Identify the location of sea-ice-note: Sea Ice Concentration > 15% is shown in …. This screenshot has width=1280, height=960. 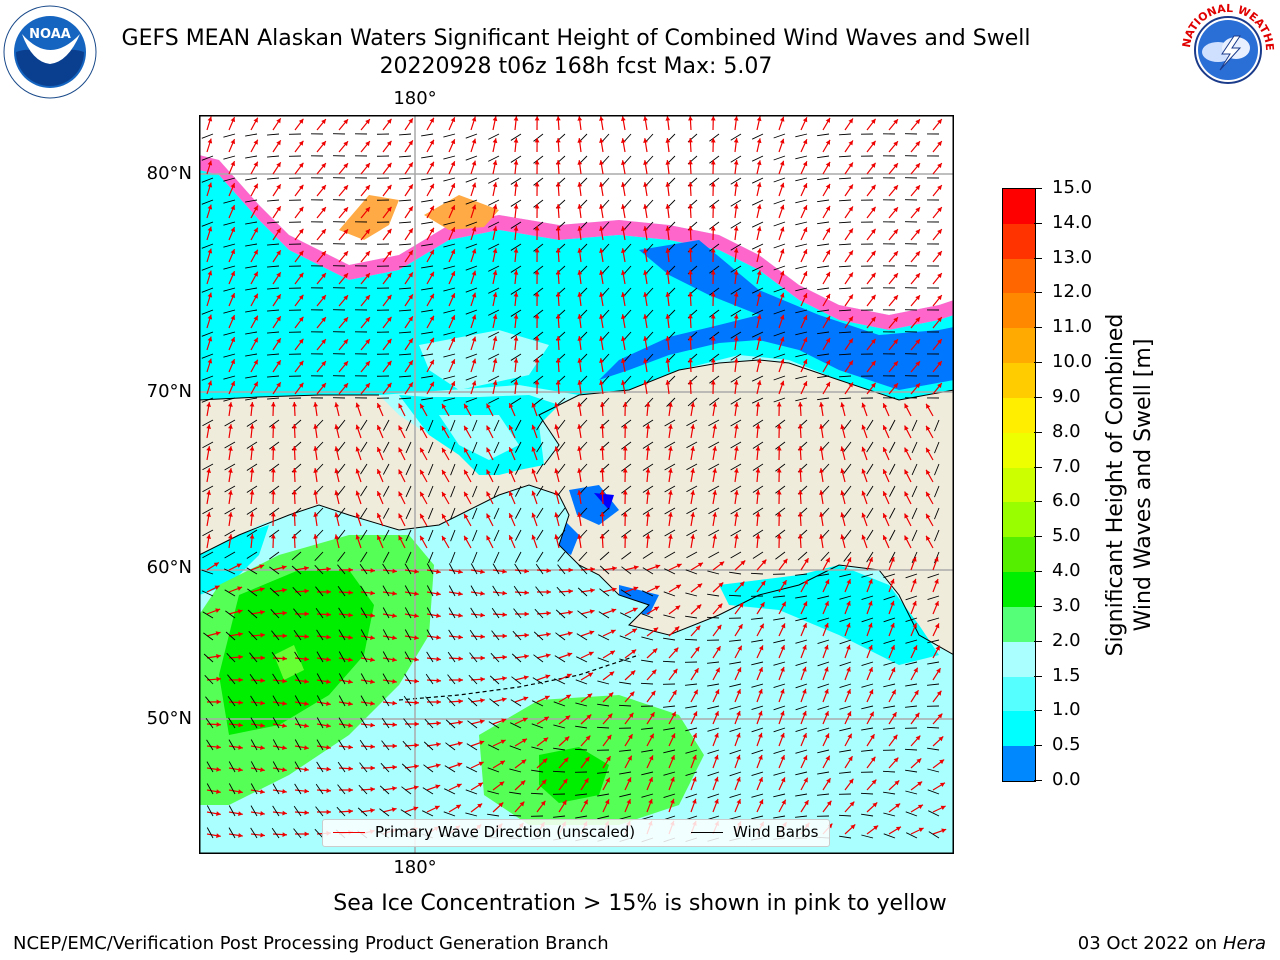
(640, 903).